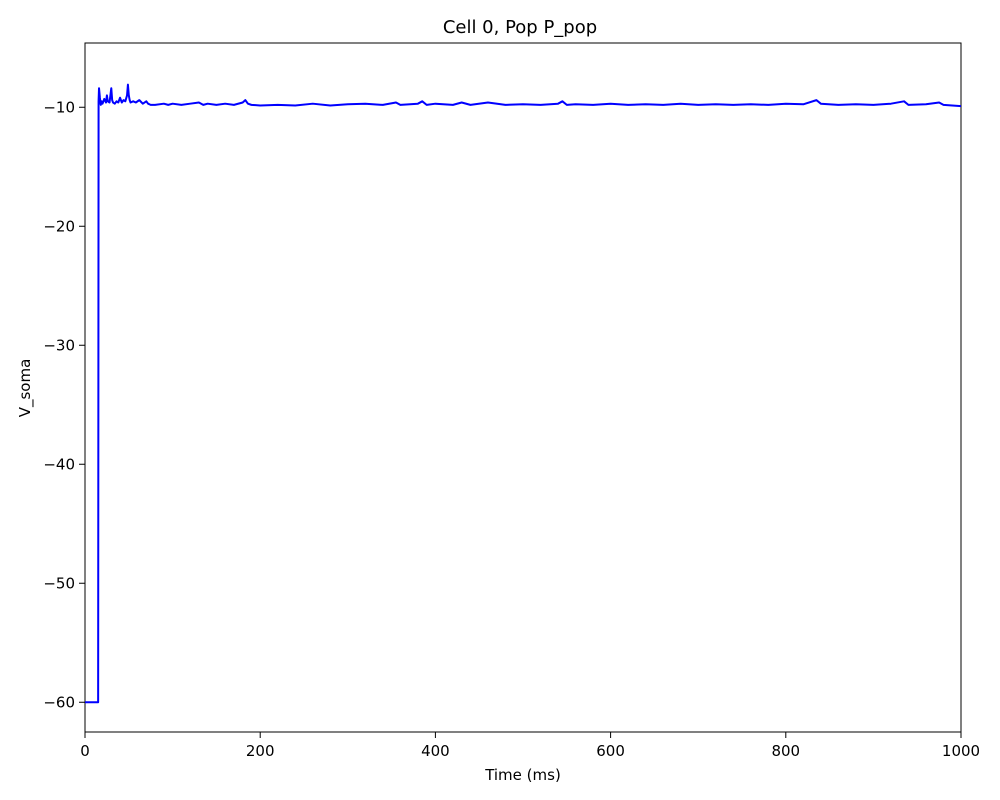 The width and height of the screenshot is (1000, 800). What do you see at coordinates (522, 775) in the screenshot?
I see `x-axis-label: Time (ms)` at bounding box center [522, 775].